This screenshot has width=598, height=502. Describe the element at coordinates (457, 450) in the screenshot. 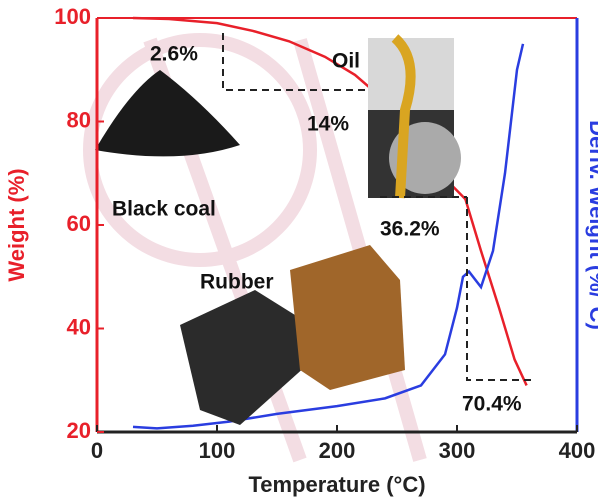

I see `x-tick-label: 300` at that location.